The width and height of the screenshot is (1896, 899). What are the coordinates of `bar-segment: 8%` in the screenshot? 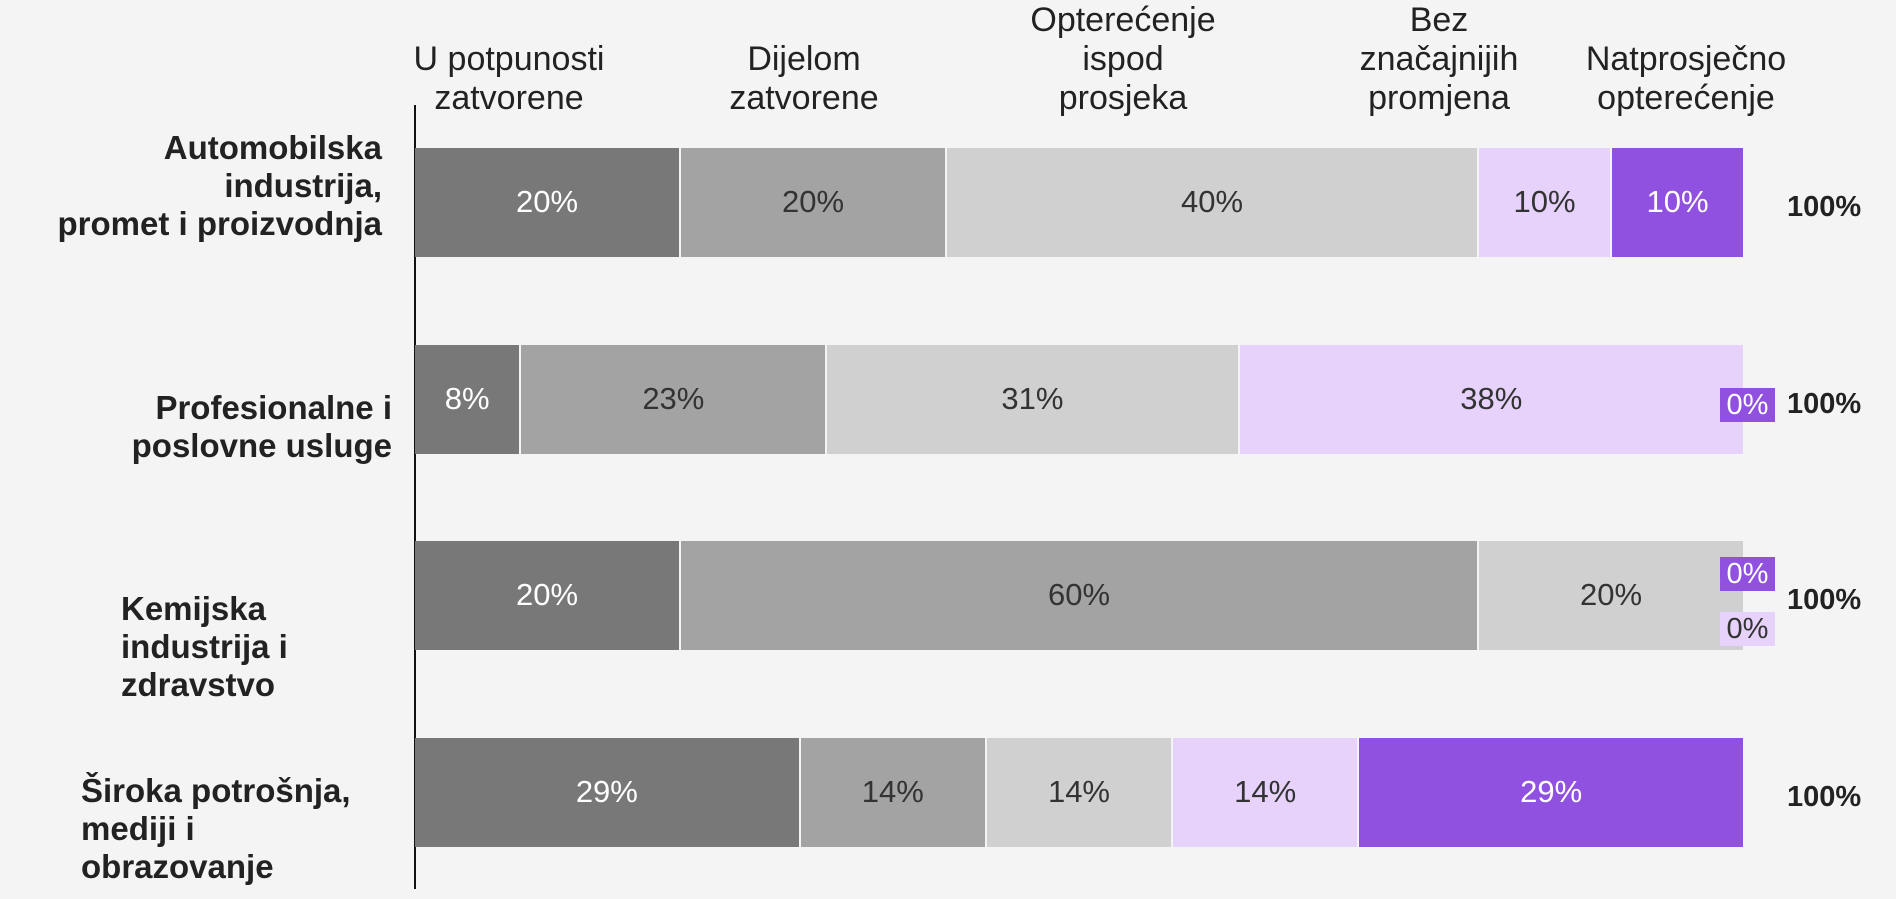 It's located at (468, 399).